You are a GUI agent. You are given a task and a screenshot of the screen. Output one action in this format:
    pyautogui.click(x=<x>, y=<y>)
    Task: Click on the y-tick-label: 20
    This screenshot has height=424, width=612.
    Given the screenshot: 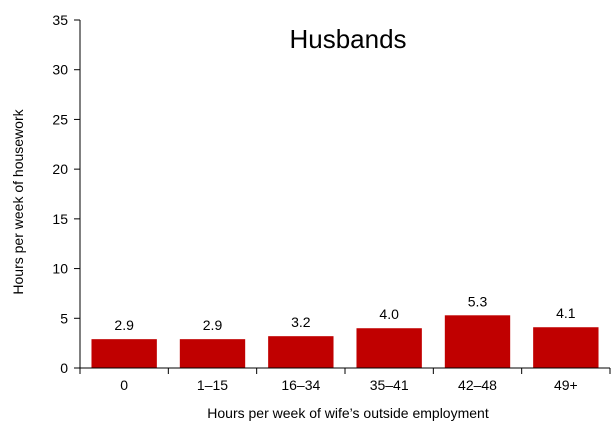 What is the action you would take?
    pyautogui.click(x=60, y=169)
    